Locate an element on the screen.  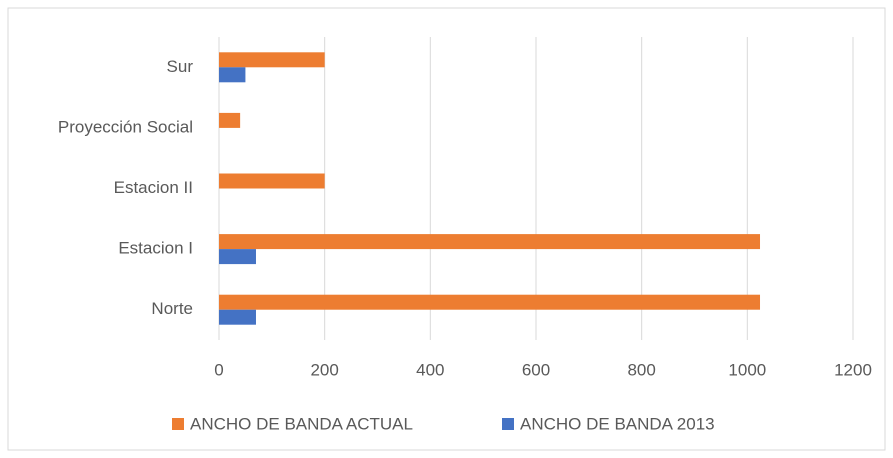
y-tick-label: Estacion II is located at coordinates (153, 187).